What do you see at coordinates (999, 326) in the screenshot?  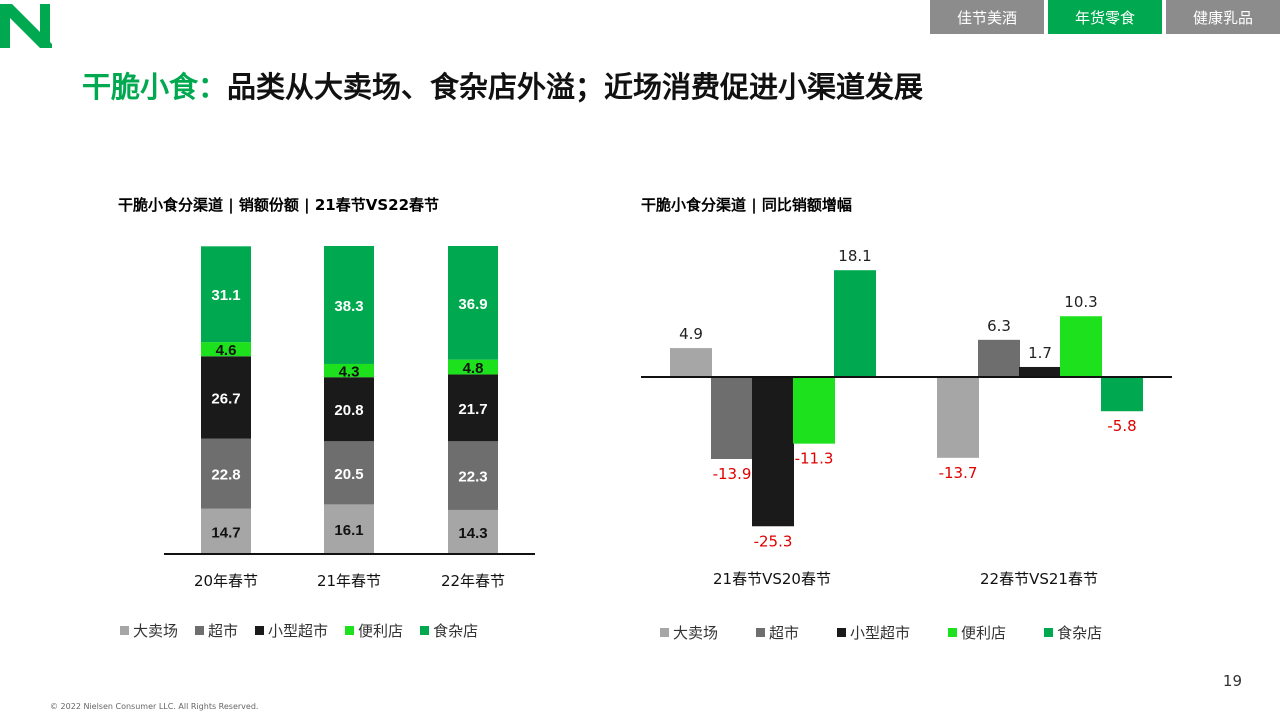 I see `growth-bar-label-supermarket-2: 6.3` at bounding box center [999, 326].